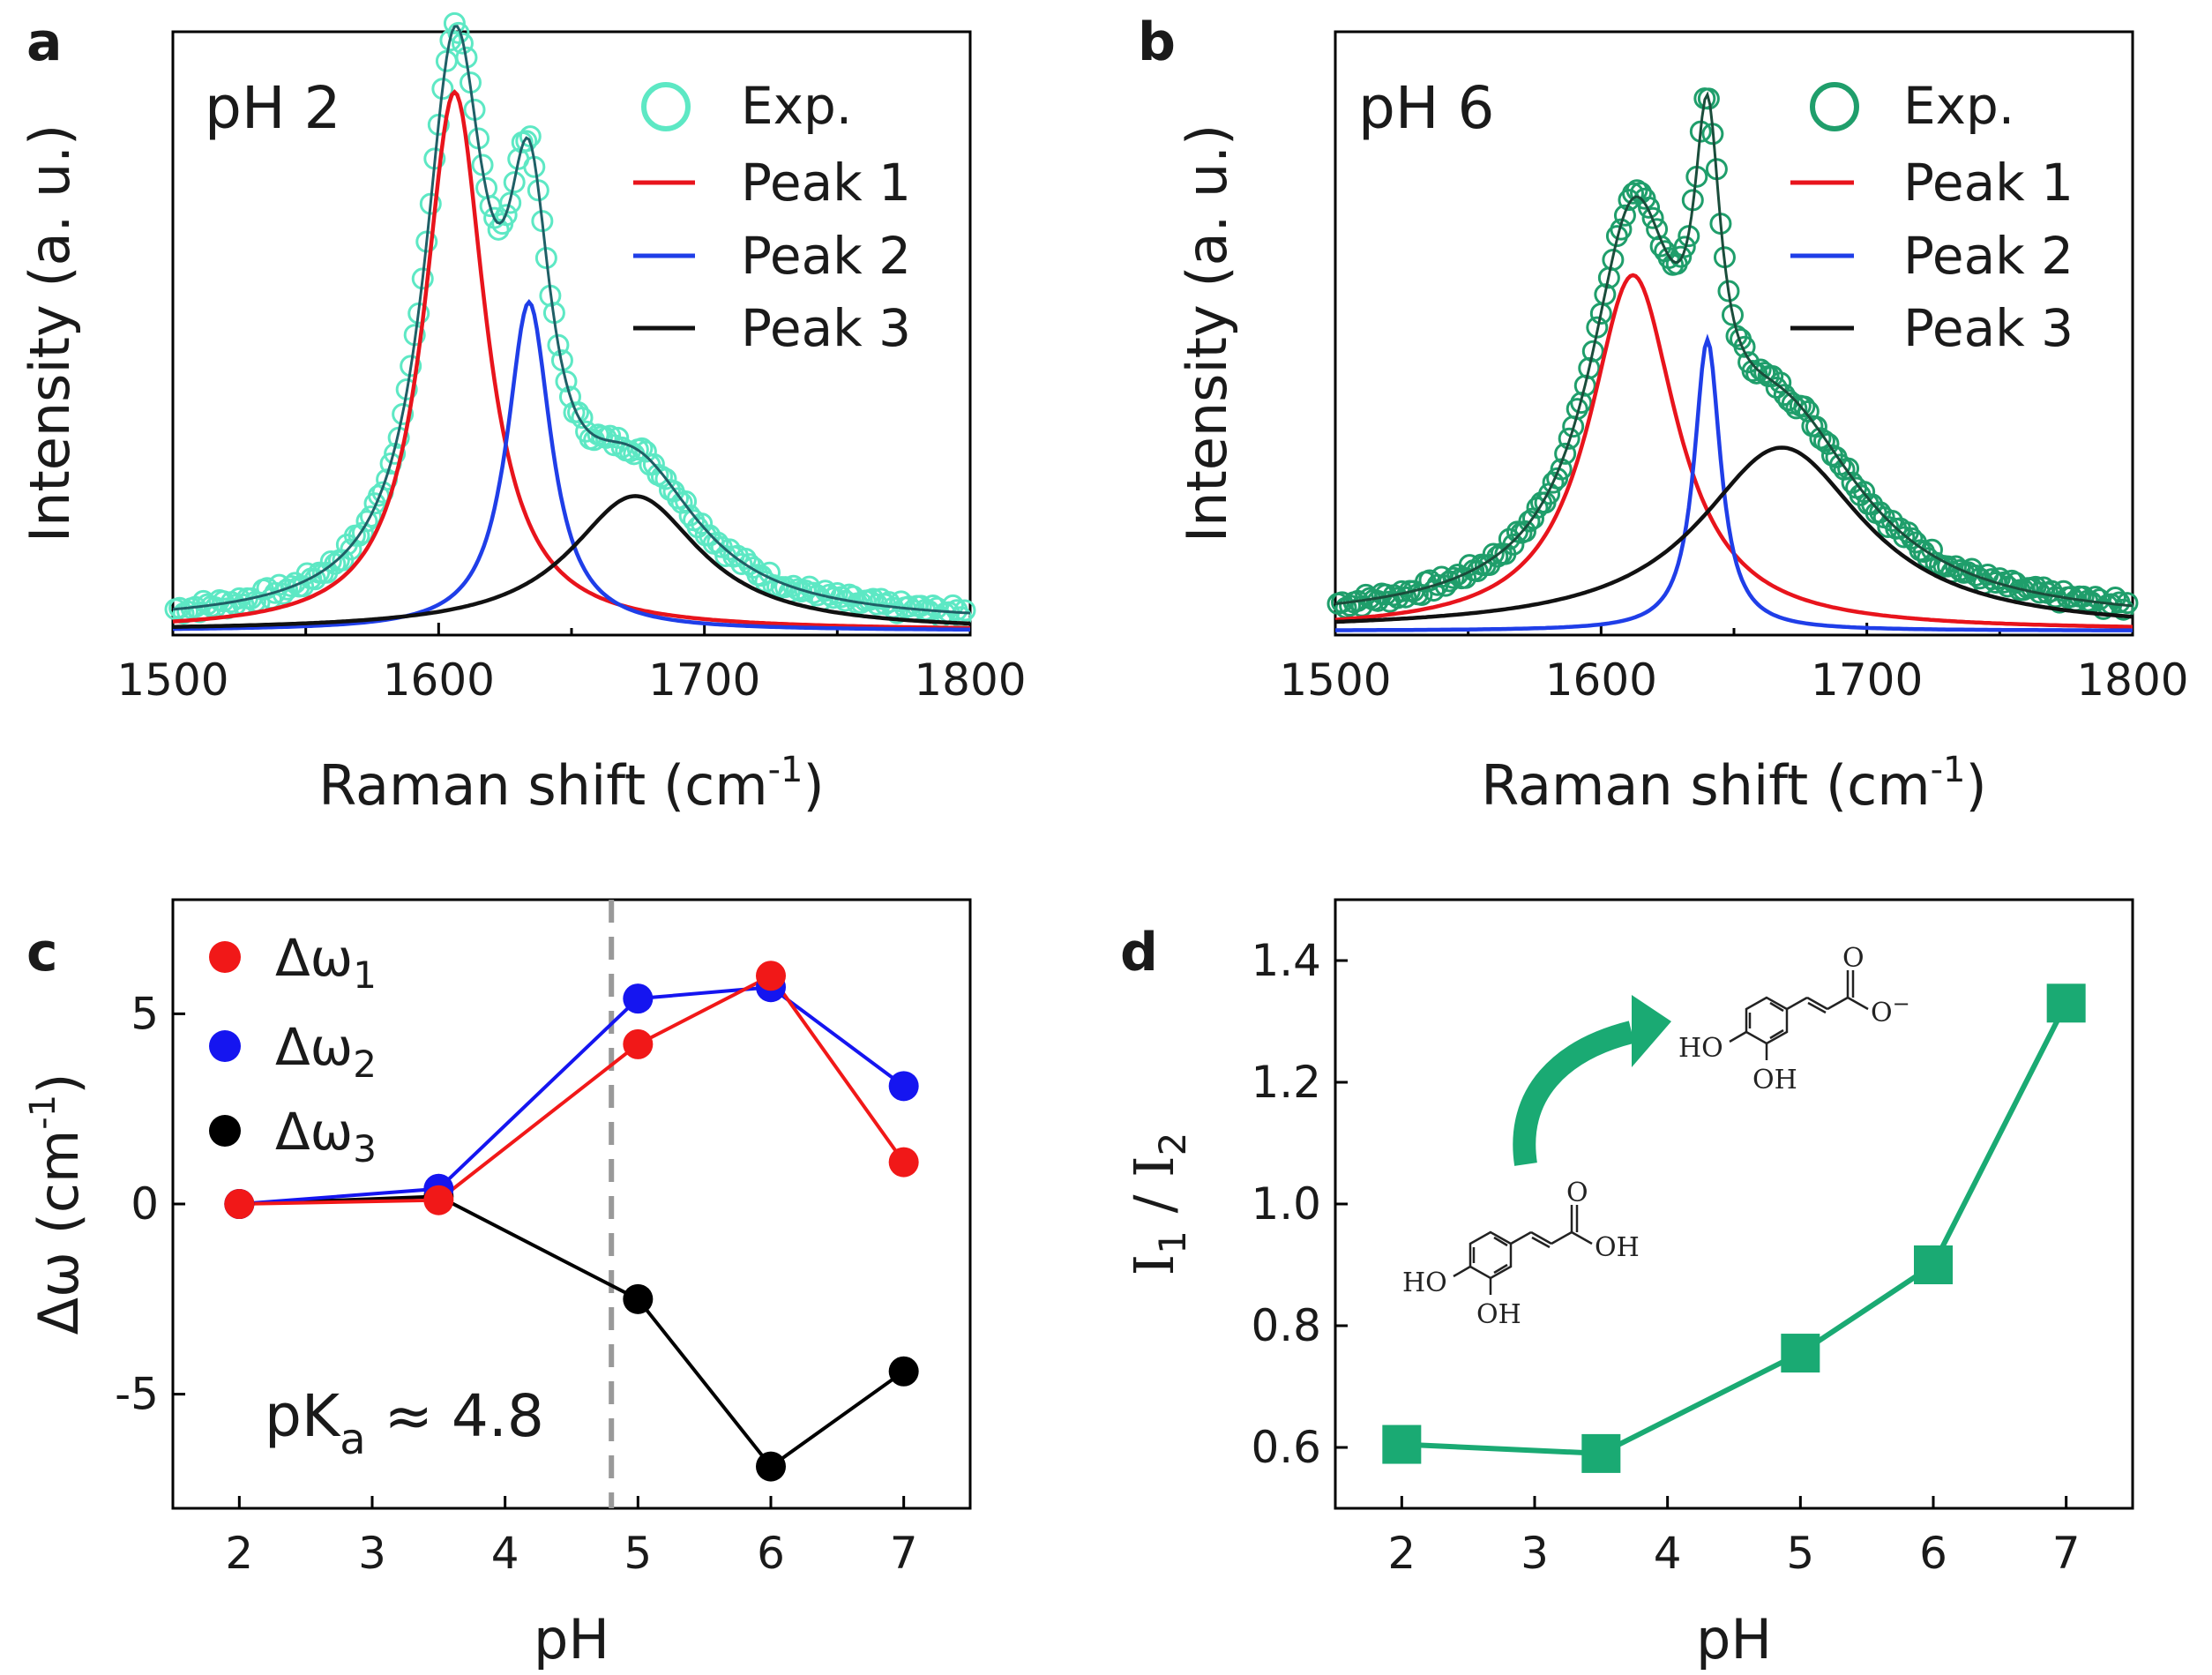 The image size is (2212, 1675). What do you see at coordinates (438, 1200) in the screenshot?
I see `point-omega1` at bounding box center [438, 1200].